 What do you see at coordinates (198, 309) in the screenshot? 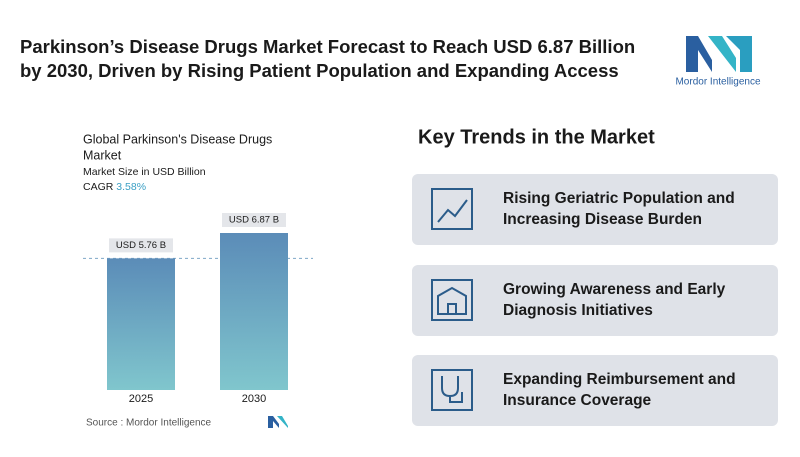
I see `plot: USD 5.76 B 2025 USD 6.87 B 2030` at bounding box center [198, 309].